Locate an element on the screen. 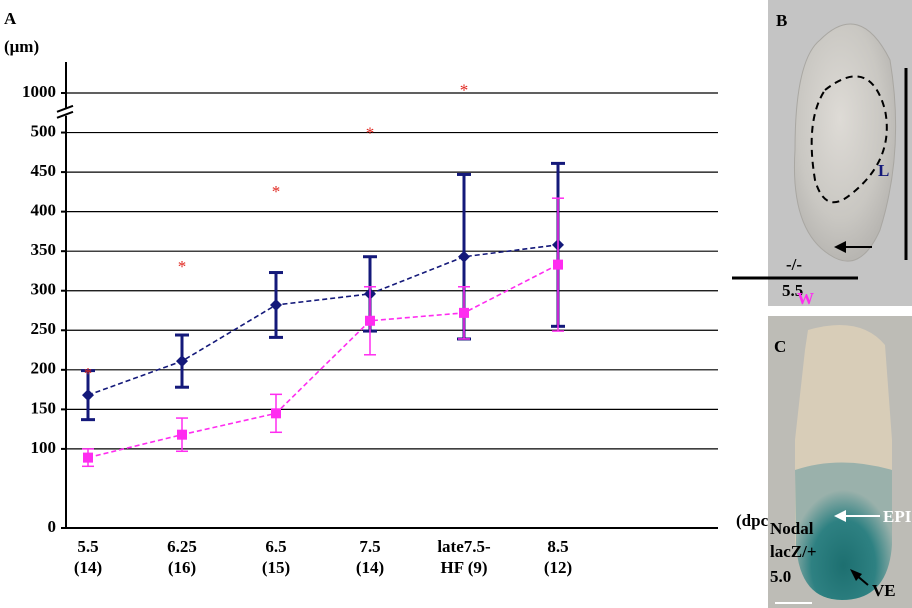  y-tick-label: 500 is located at coordinates (44, 130).